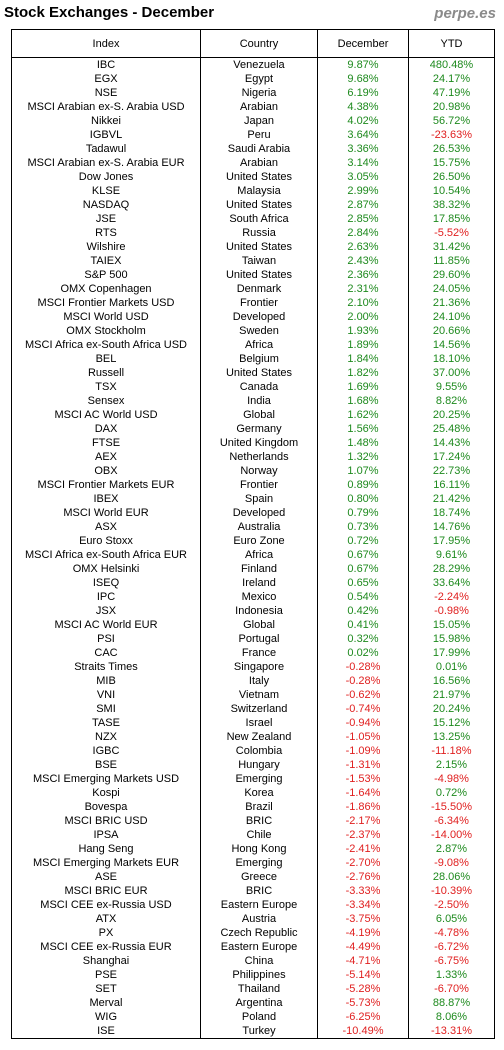  Describe the element at coordinates (451, 947) in the screenshot. I see `ytd-cell: -6.72%` at that location.